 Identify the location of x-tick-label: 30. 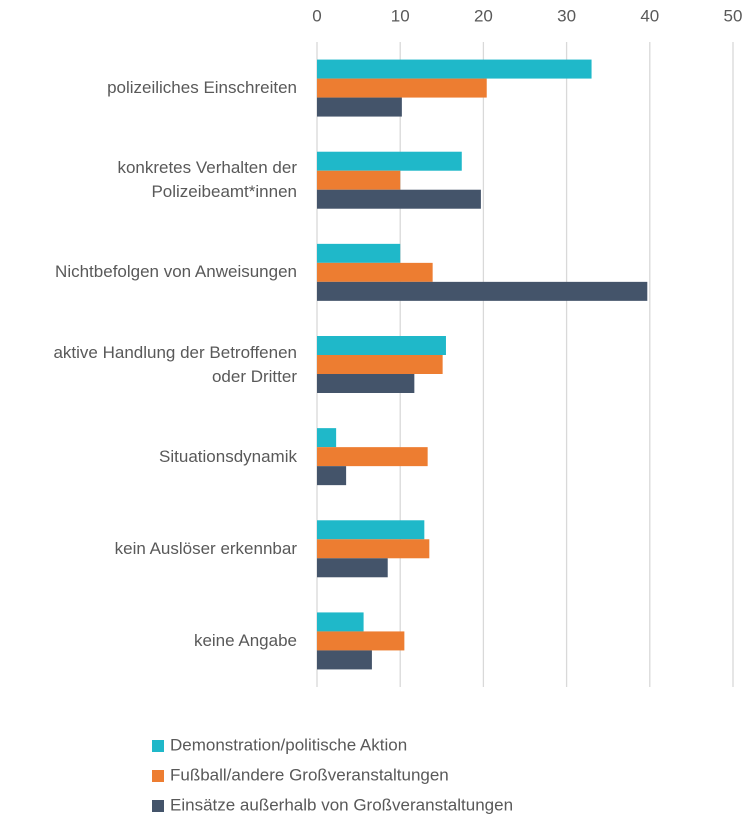
(566, 15).